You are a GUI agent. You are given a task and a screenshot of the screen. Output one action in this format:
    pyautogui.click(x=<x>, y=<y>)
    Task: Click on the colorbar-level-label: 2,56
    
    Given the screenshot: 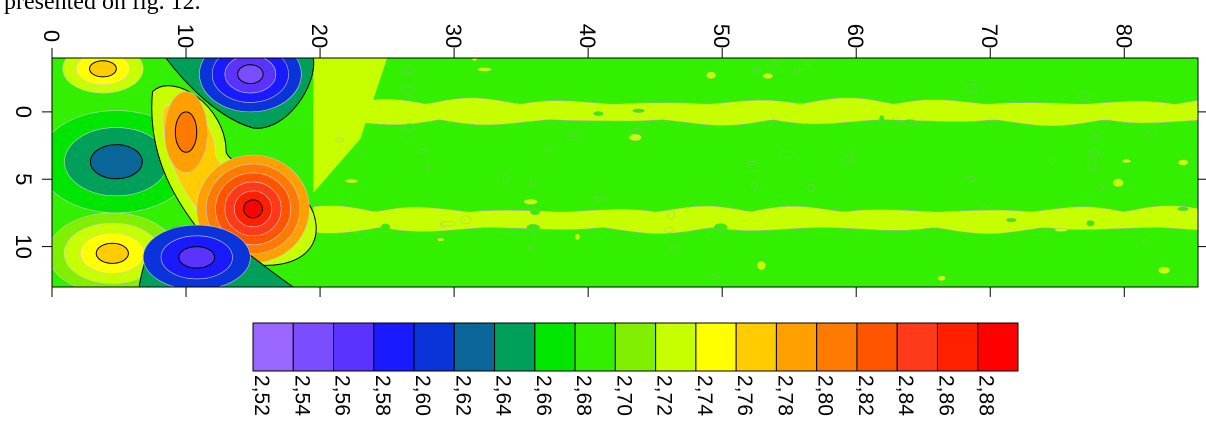 What is the action you would take?
    pyautogui.click(x=342, y=395)
    